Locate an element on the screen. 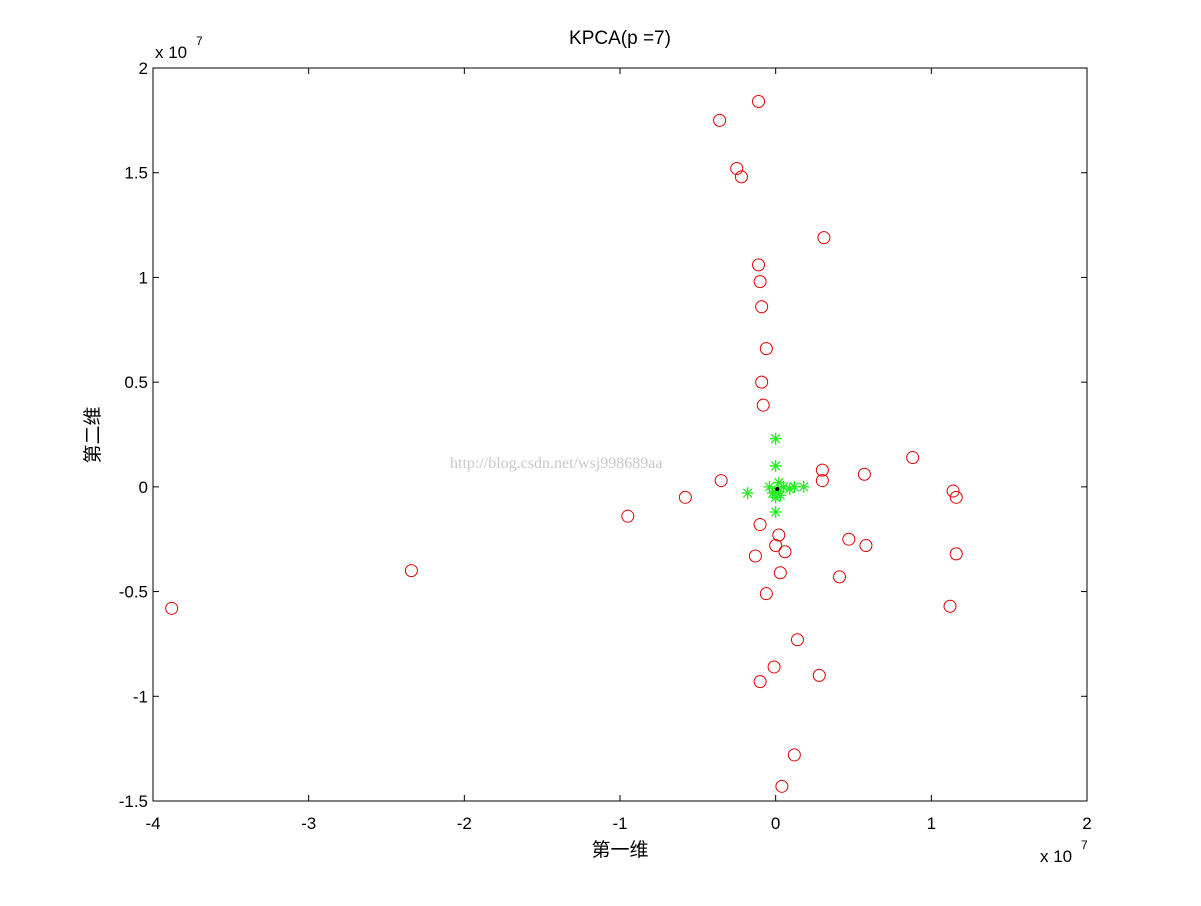 This screenshot has height=906, width=1201. y-tick-label: -1.5 is located at coordinates (133, 801).